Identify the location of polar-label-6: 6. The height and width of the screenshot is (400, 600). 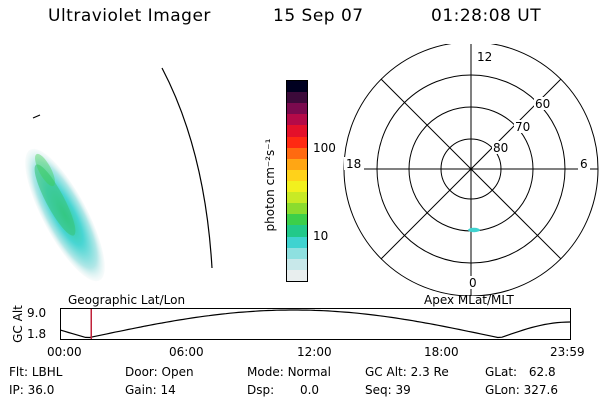
(584, 164).